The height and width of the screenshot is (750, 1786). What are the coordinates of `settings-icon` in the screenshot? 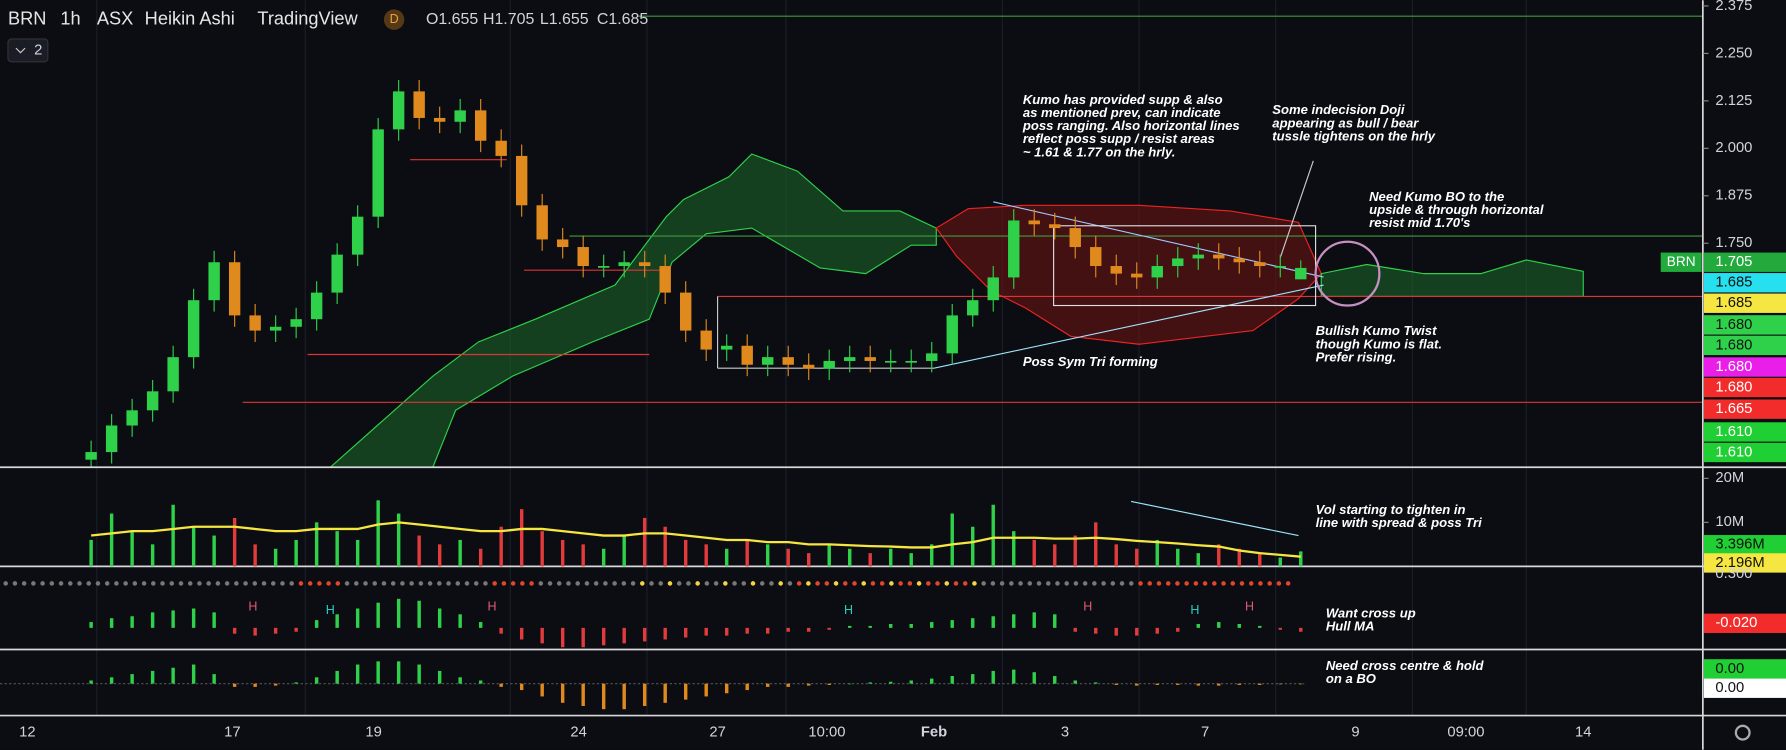 It's located at (1742, 732).